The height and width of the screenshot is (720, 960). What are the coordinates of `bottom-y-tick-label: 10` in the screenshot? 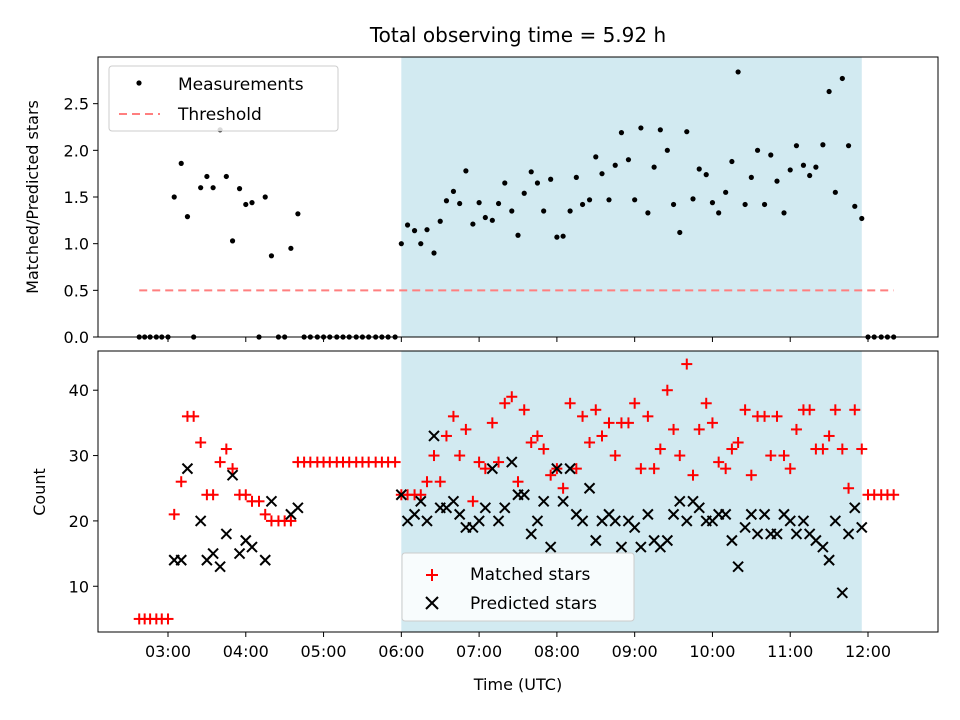 It's located at (79, 586).